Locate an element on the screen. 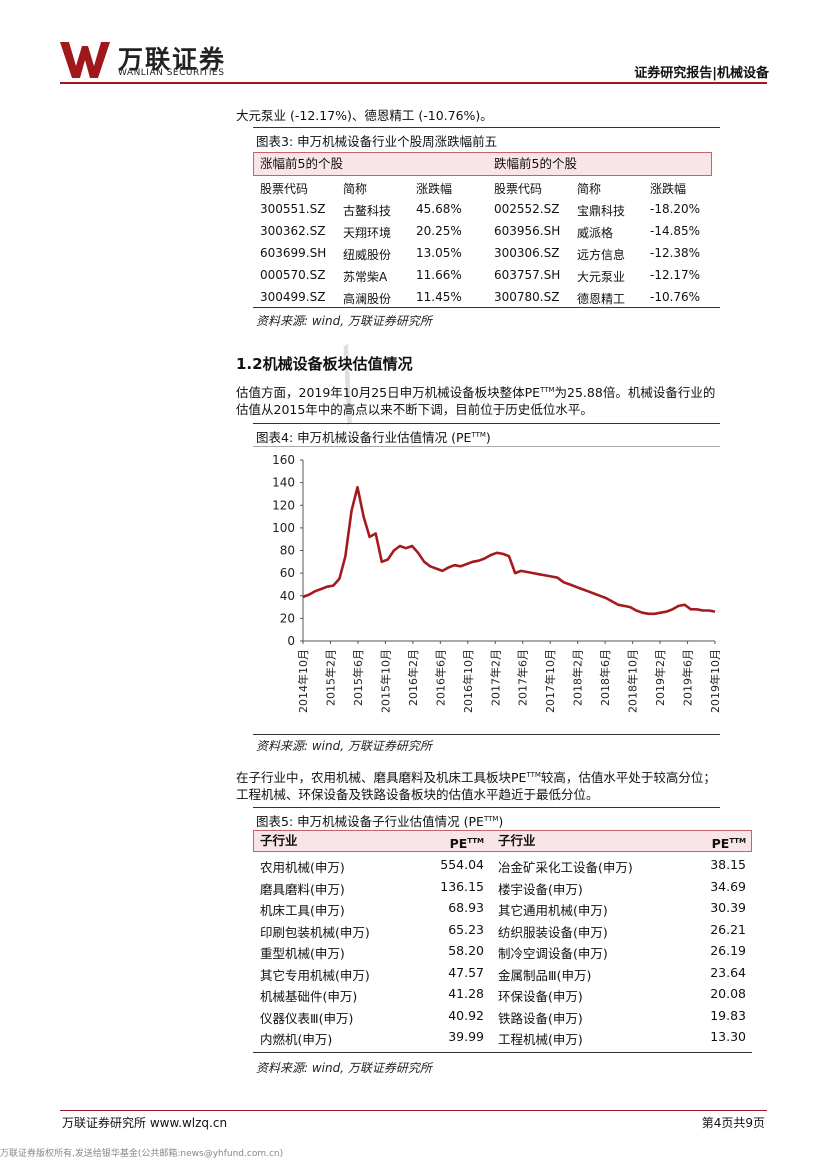  fig3-title: 图表3: 申万机械设备行业个股周涨跌幅前五 is located at coordinates (377, 141).